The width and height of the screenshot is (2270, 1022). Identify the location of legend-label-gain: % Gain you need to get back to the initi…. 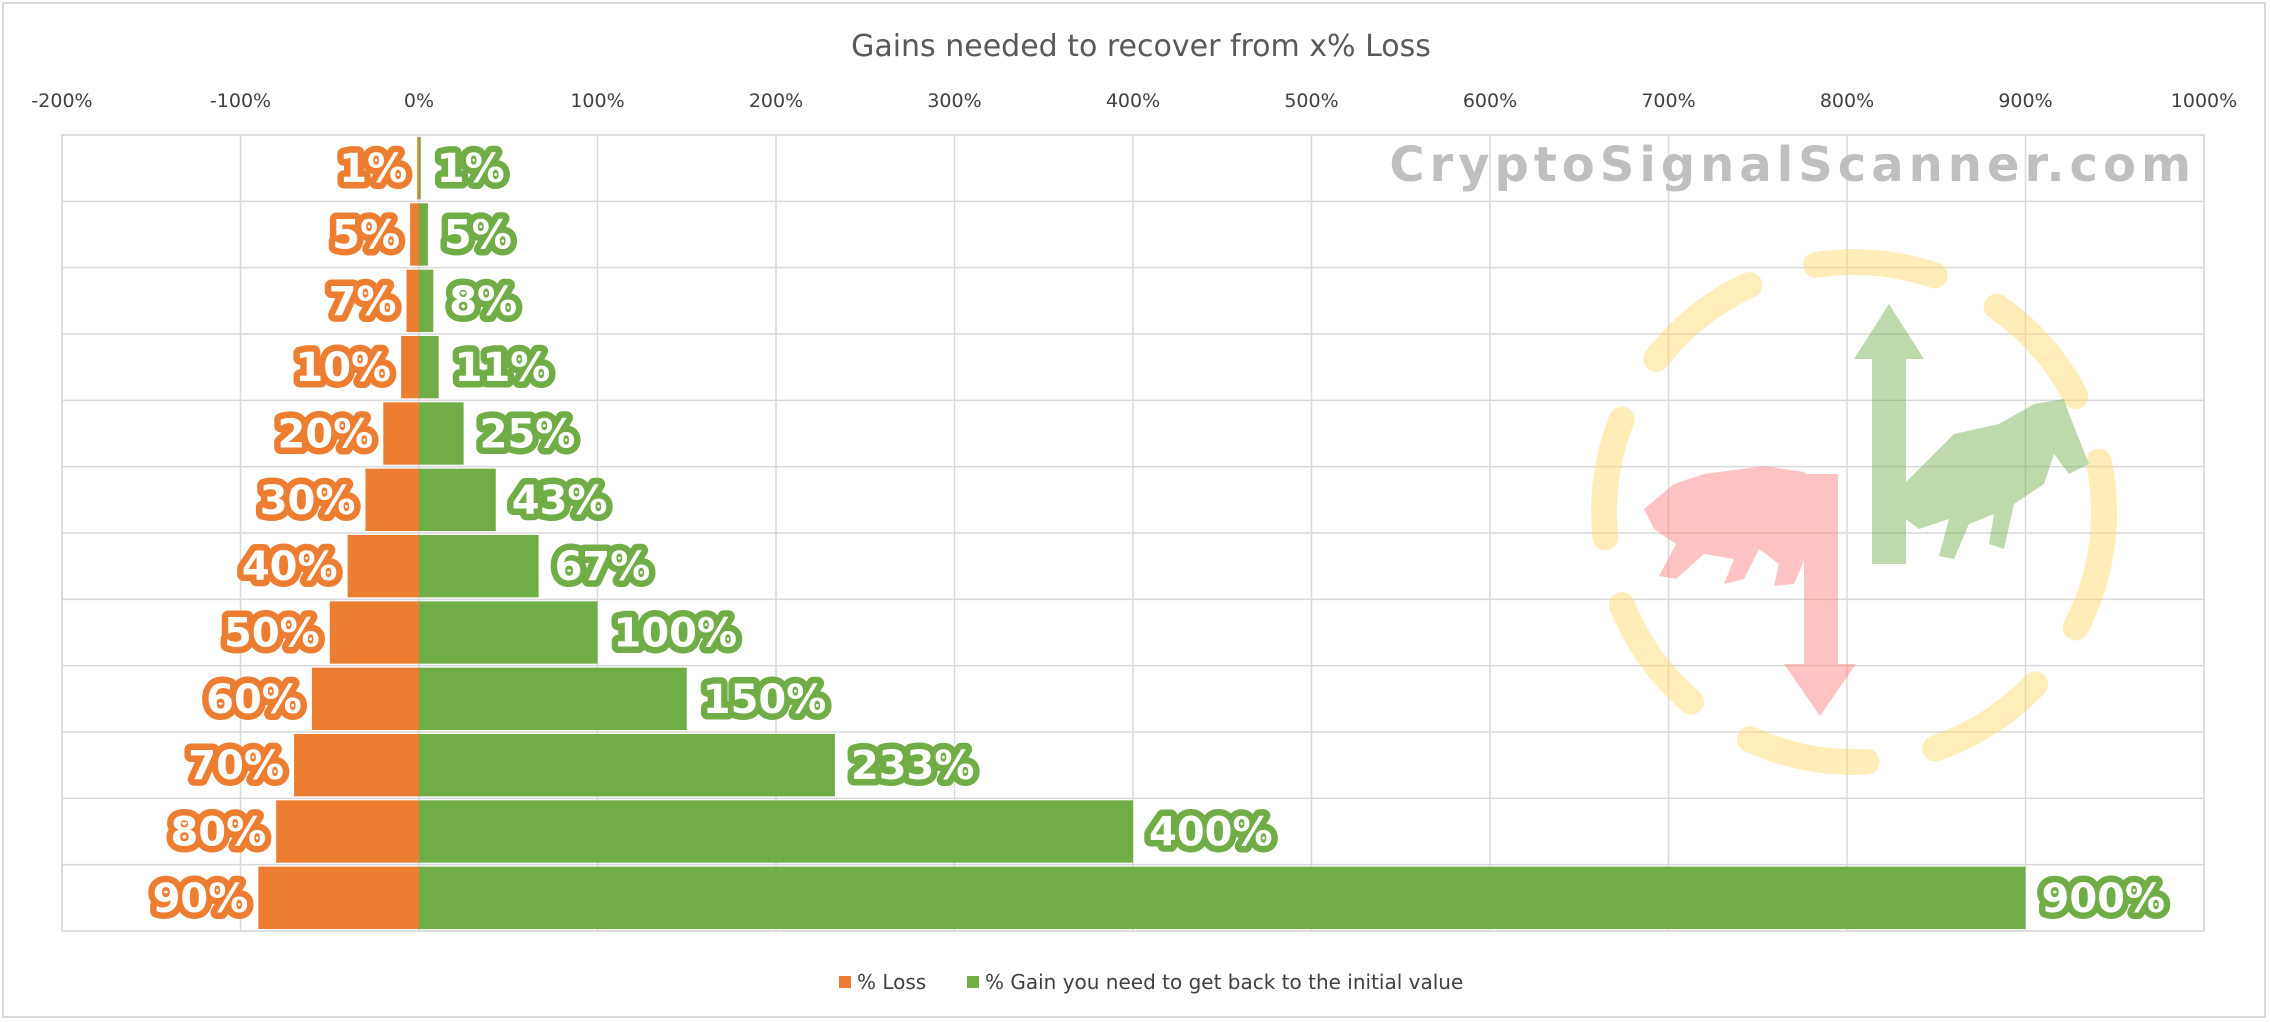
(1224, 982).